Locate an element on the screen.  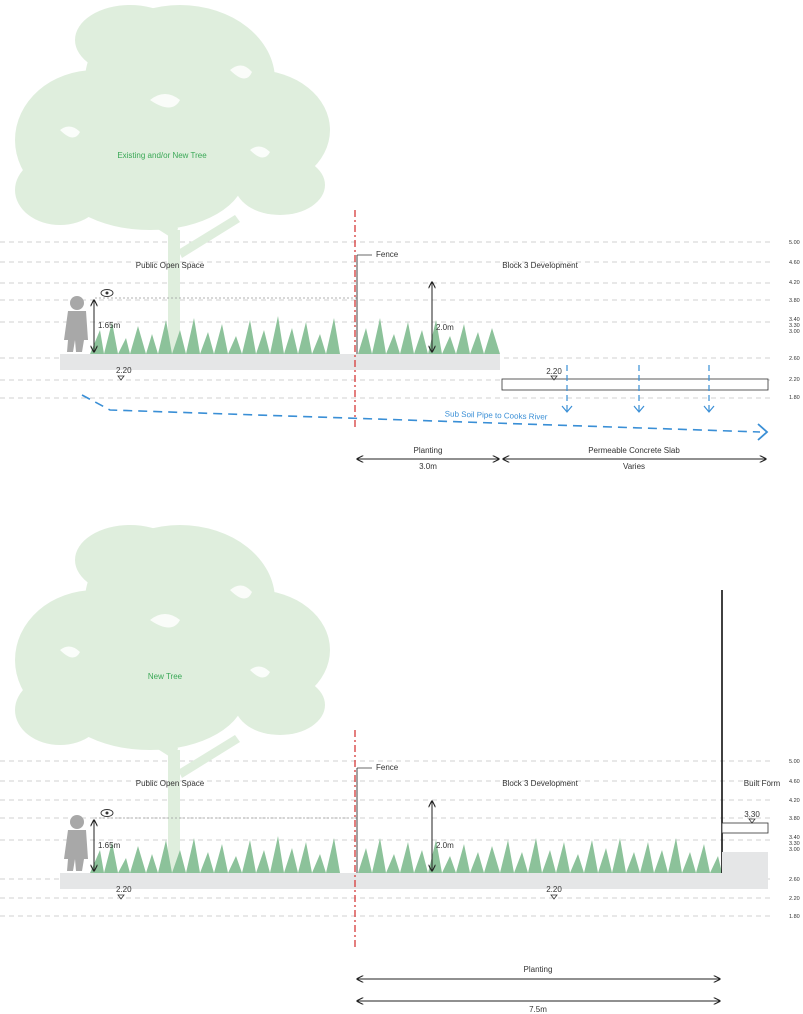
dim-value: Varies is located at coordinates (634, 466).